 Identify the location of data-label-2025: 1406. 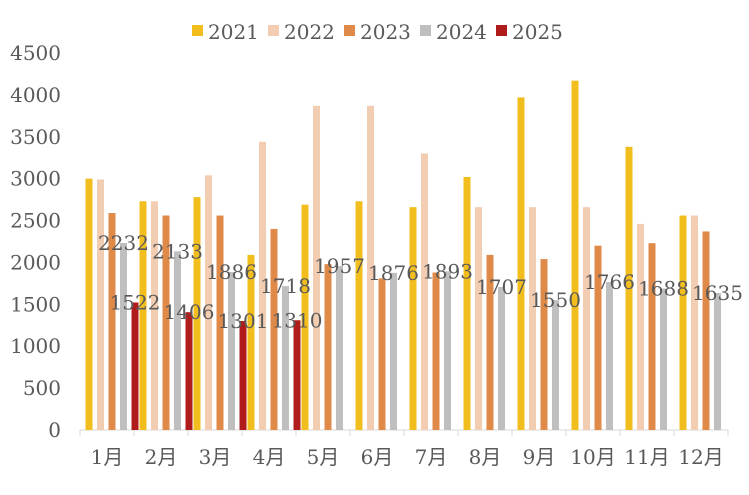
(189, 312).